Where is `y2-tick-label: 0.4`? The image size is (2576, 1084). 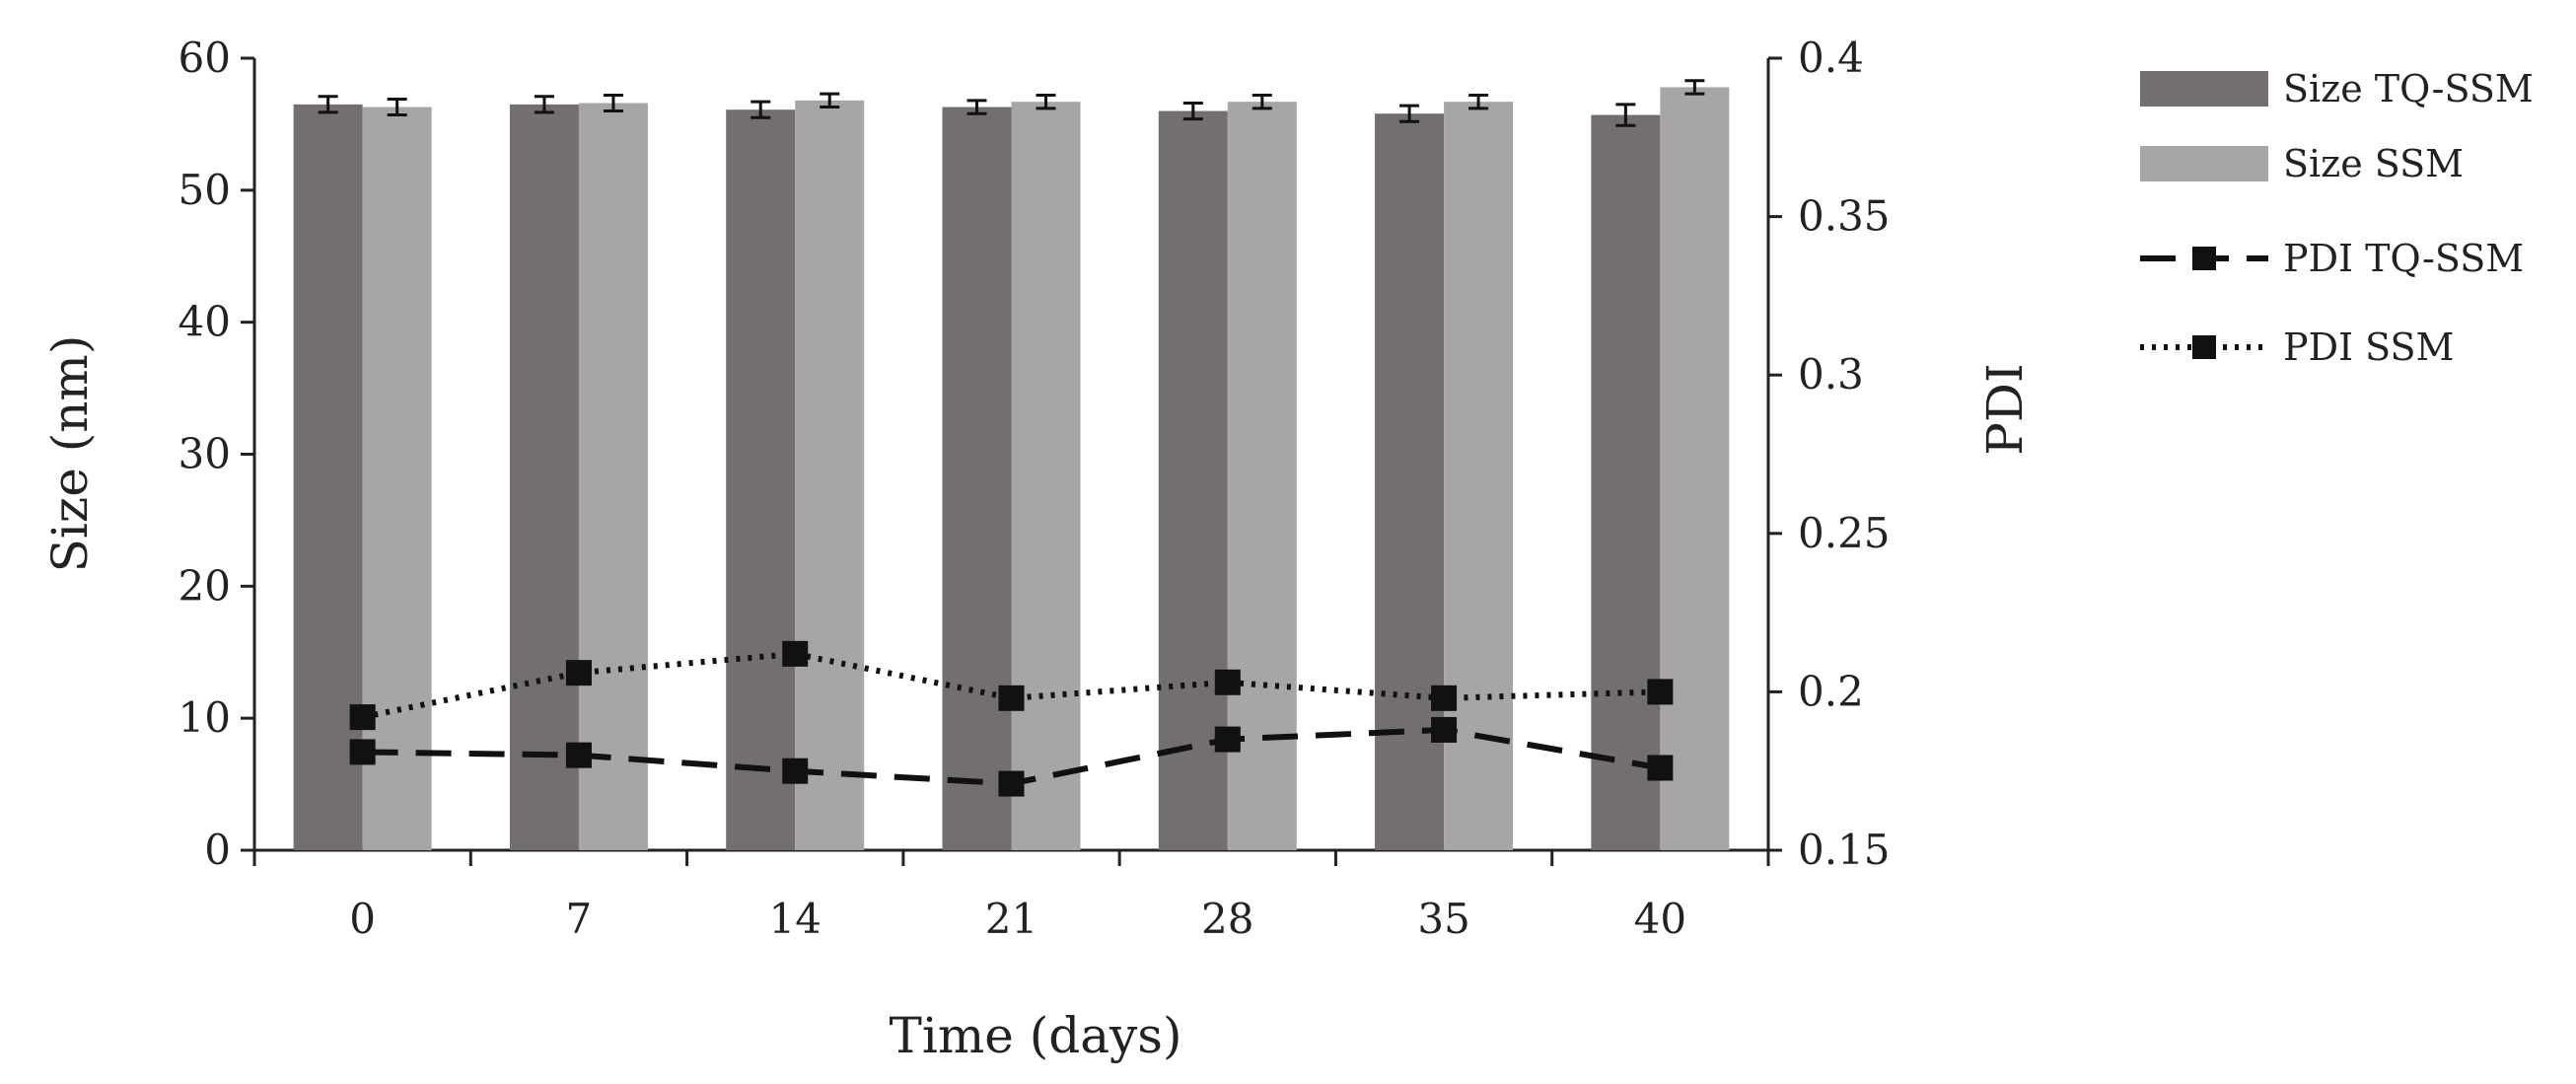 y2-tick-label: 0.4 is located at coordinates (1831, 58).